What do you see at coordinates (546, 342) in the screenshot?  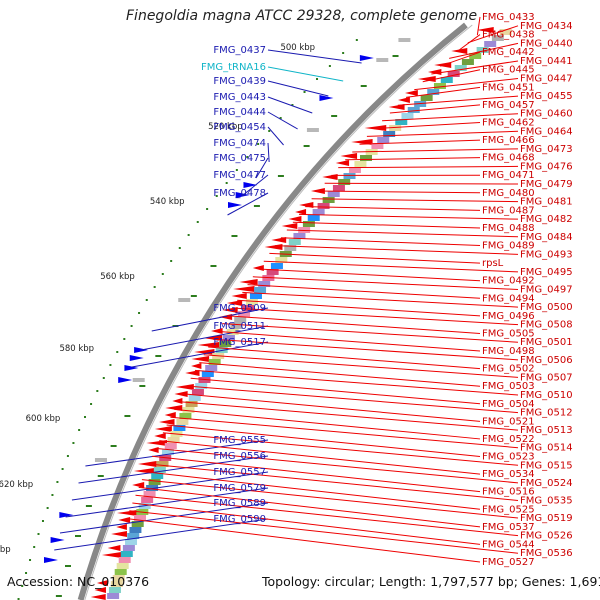 I see `right-gene-label: FMG_0501` at bounding box center [546, 342].